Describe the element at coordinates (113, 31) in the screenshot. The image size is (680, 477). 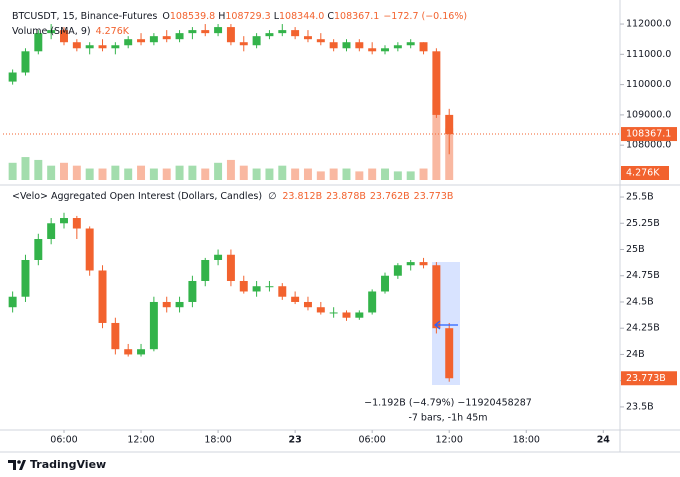
I see `volume-value: 4.276K` at that location.